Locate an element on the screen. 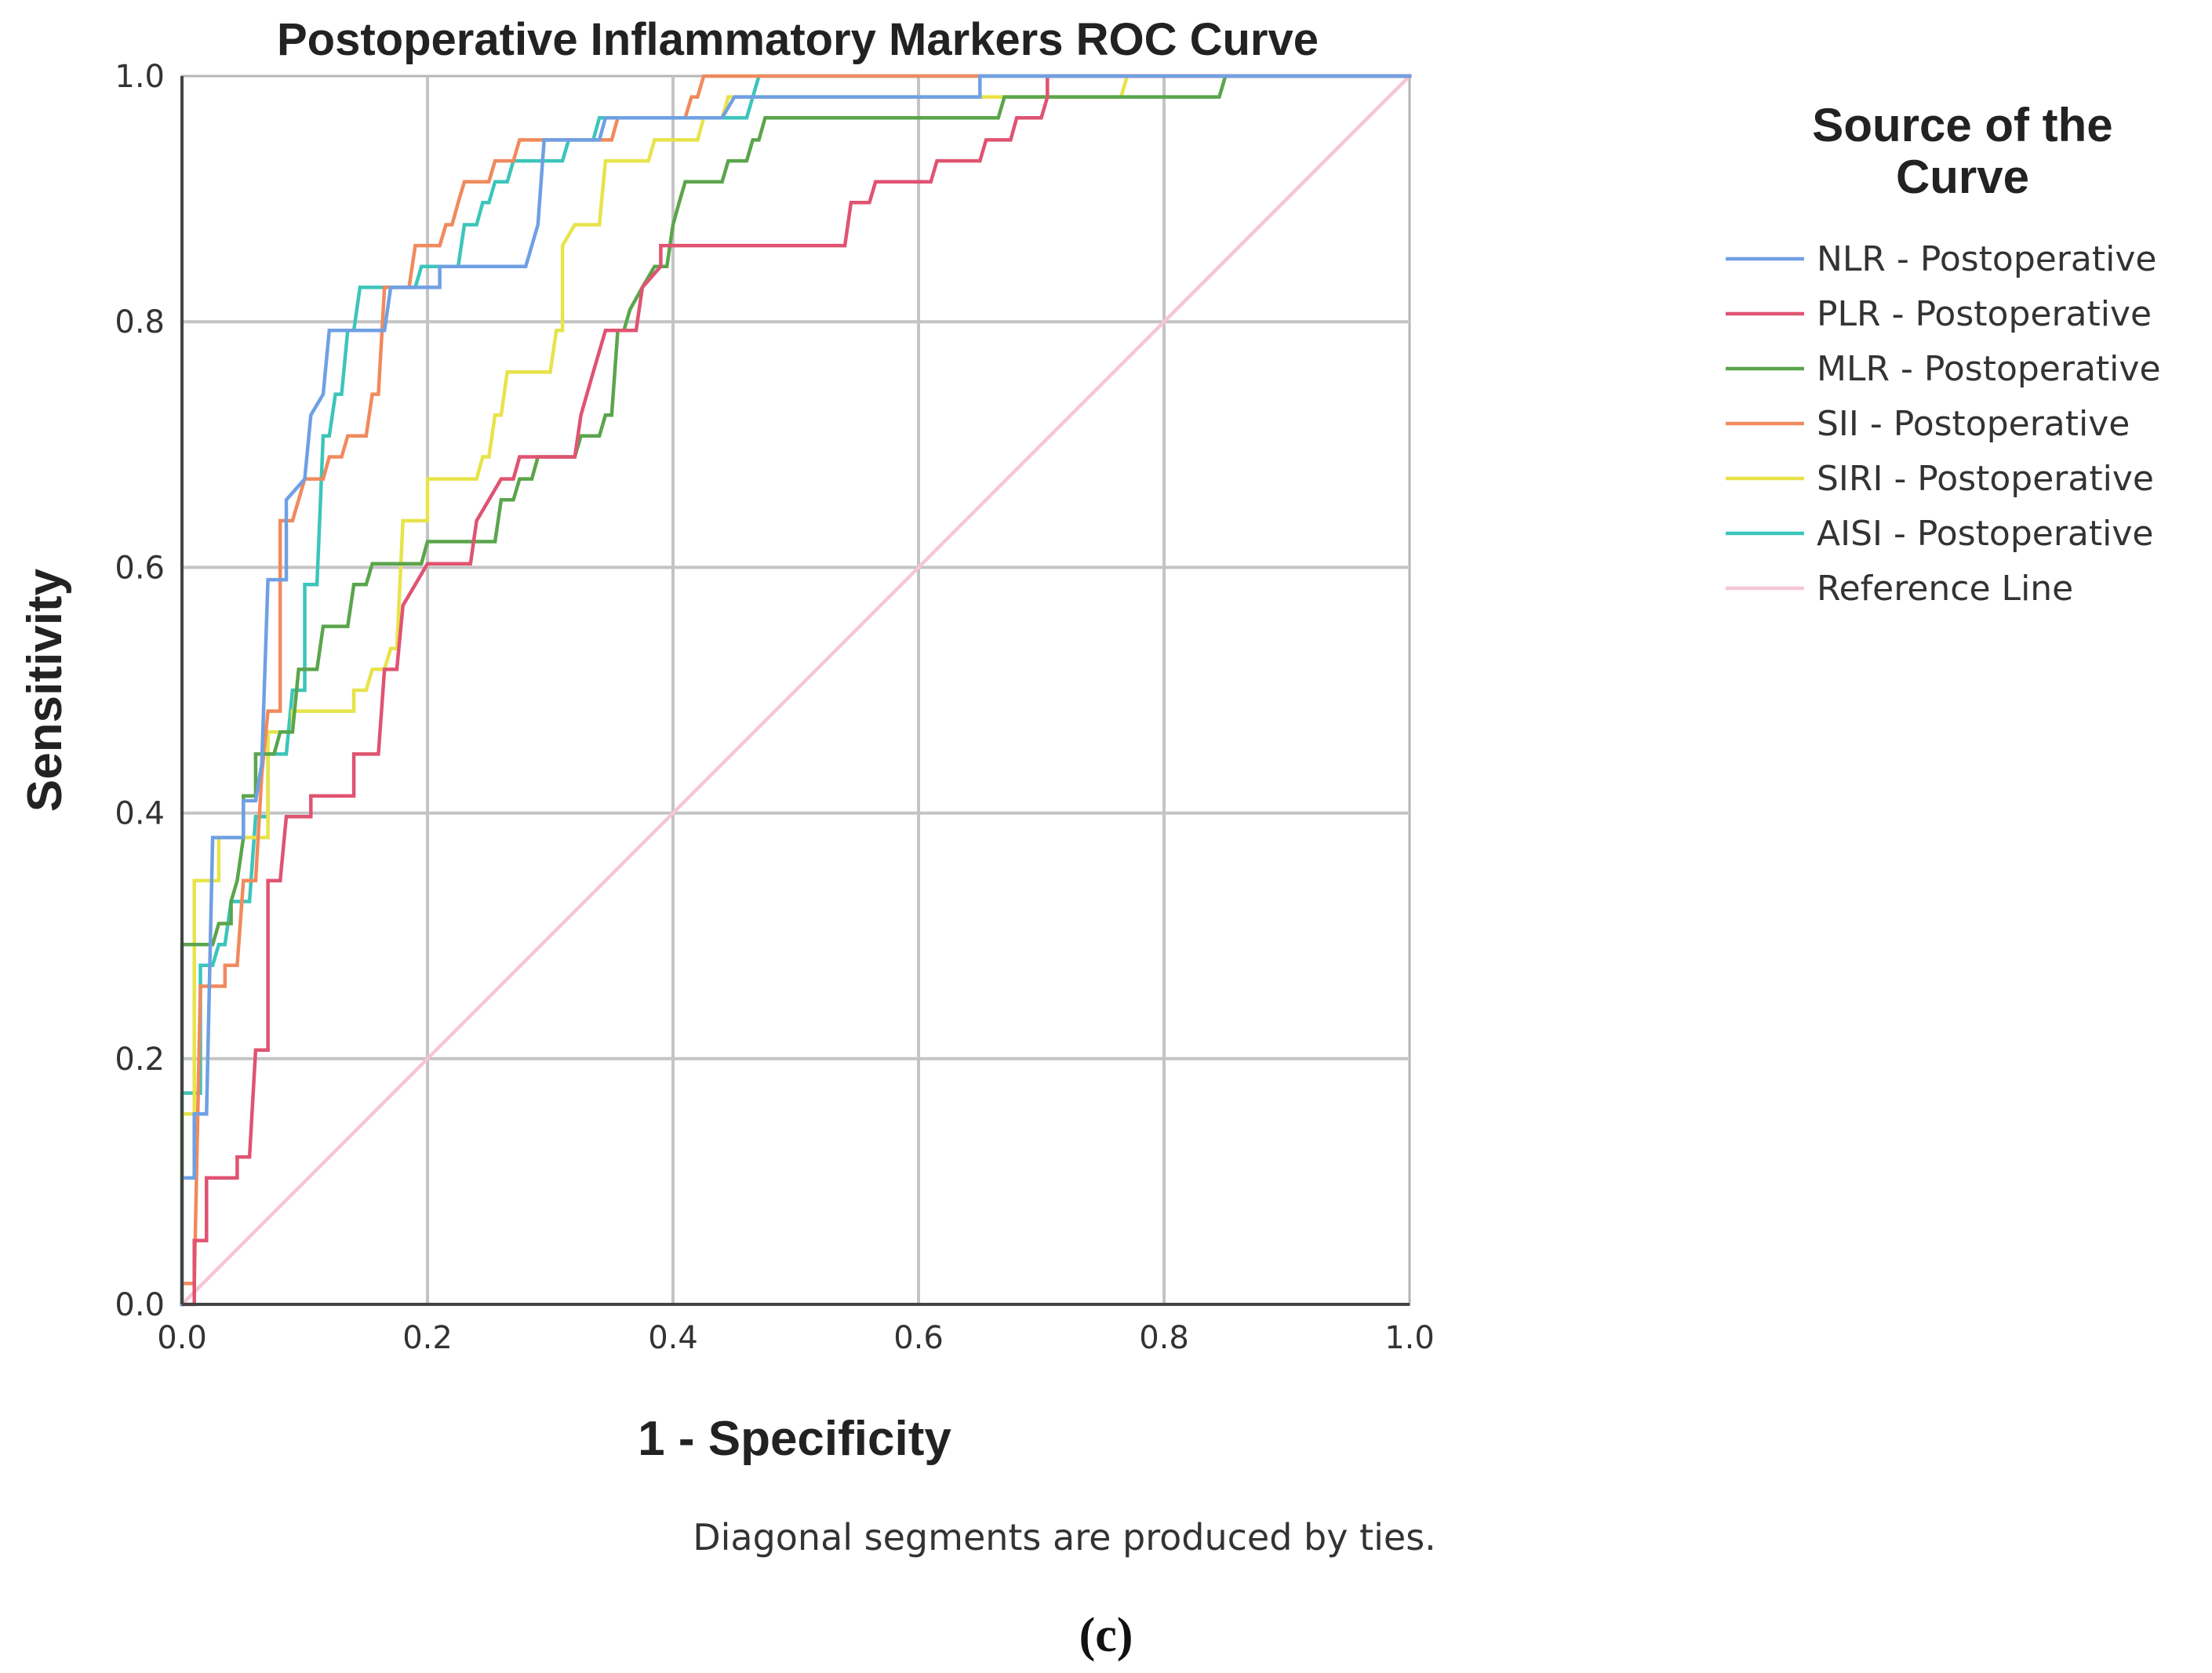 The image size is (2212, 1673). x-tick-label: 0.4 is located at coordinates (673, 1338).